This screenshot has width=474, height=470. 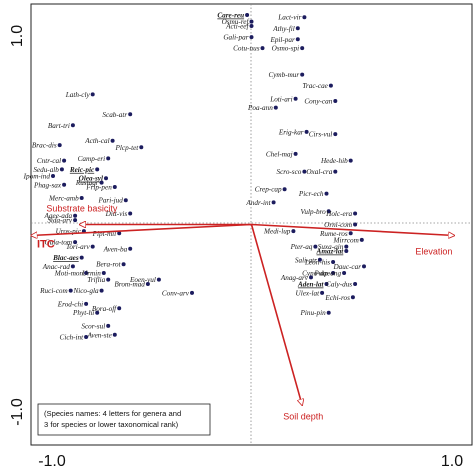 I want to click on species-point-echi-ros, so click(x=352, y=297).